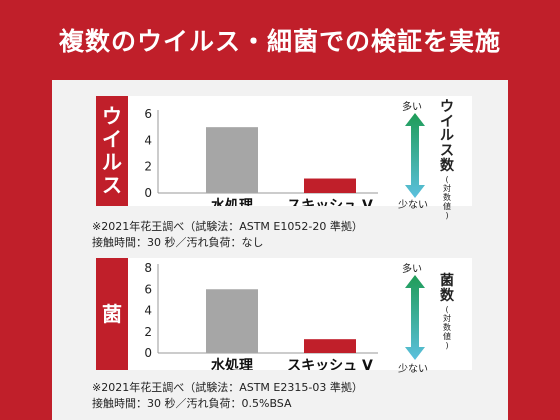 The width and height of the screenshot is (560, 420). What do you see at coordinates (534, 250) in the screenshot?
I see `right-border` at bounding box center [534, 250].